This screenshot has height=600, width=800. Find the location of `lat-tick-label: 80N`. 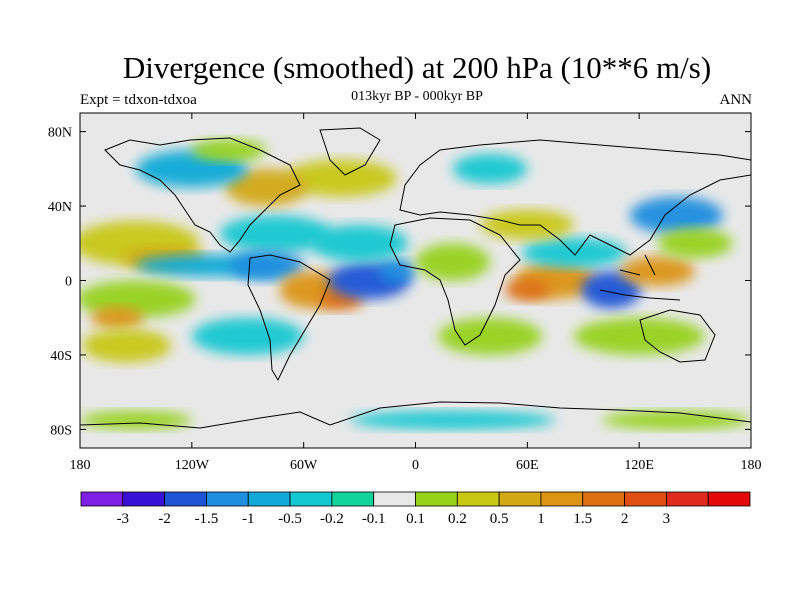

lat-tick-label: 80N is located at coordinates (60, 133).